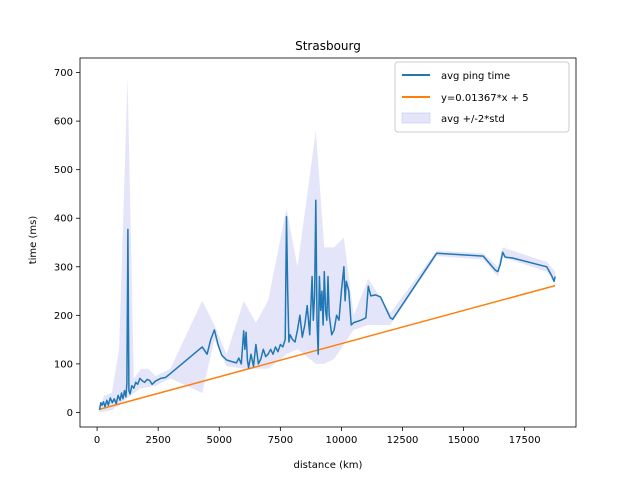 The height and width of the screenshot is (480, 640). Describe the element at coordinates (280, 440) in the screenshot. I see `x-tick-label: 7500` at that location.